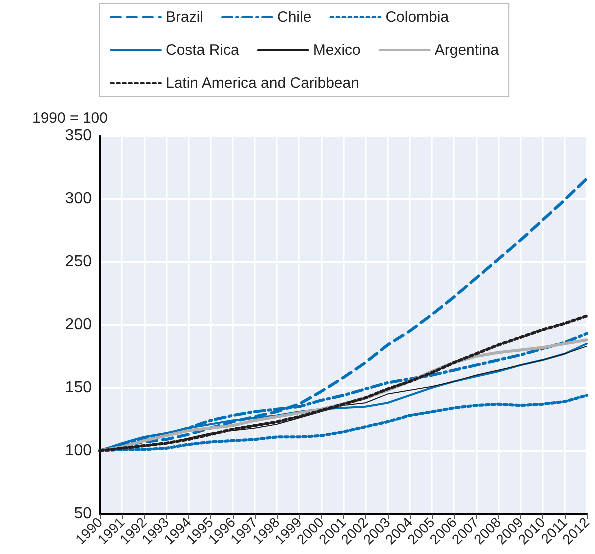 The height and width of the screenshot is (554, 595). What do you see at coordinates (78, 136) in the screenshot?
I see `y-tick-label: 350` at bounding box center [78, 136].